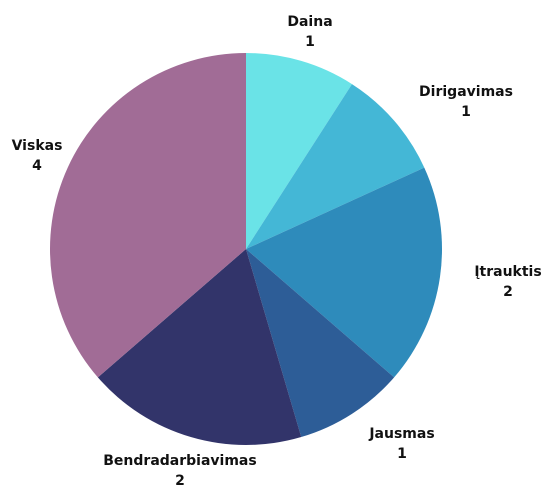 Image resolution: width=544 pixels, height=485 pixels. I want to click on slice-label-name: Įtrauktis, so click(507, 272).